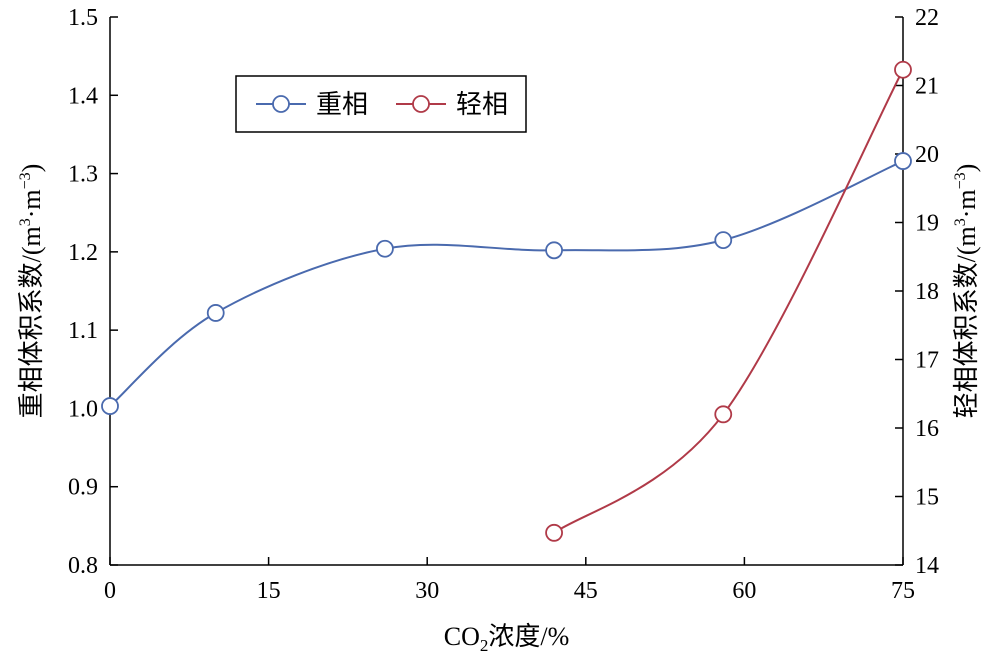 This screenshot has height=660, width=1000. Describe the element at coordinates (83, 253) in the screenshot. I see `y-left-tick-label: 1.2` at that location.